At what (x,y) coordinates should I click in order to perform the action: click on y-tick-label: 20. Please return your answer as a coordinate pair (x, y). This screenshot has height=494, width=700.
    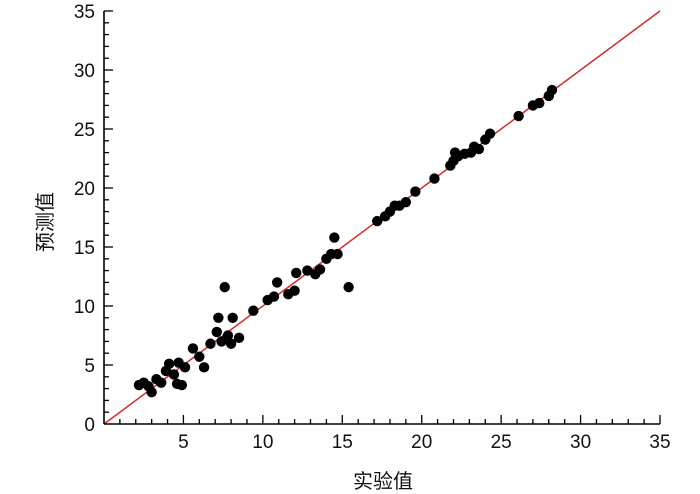
    Looking at the image, I should click on (84, 189).